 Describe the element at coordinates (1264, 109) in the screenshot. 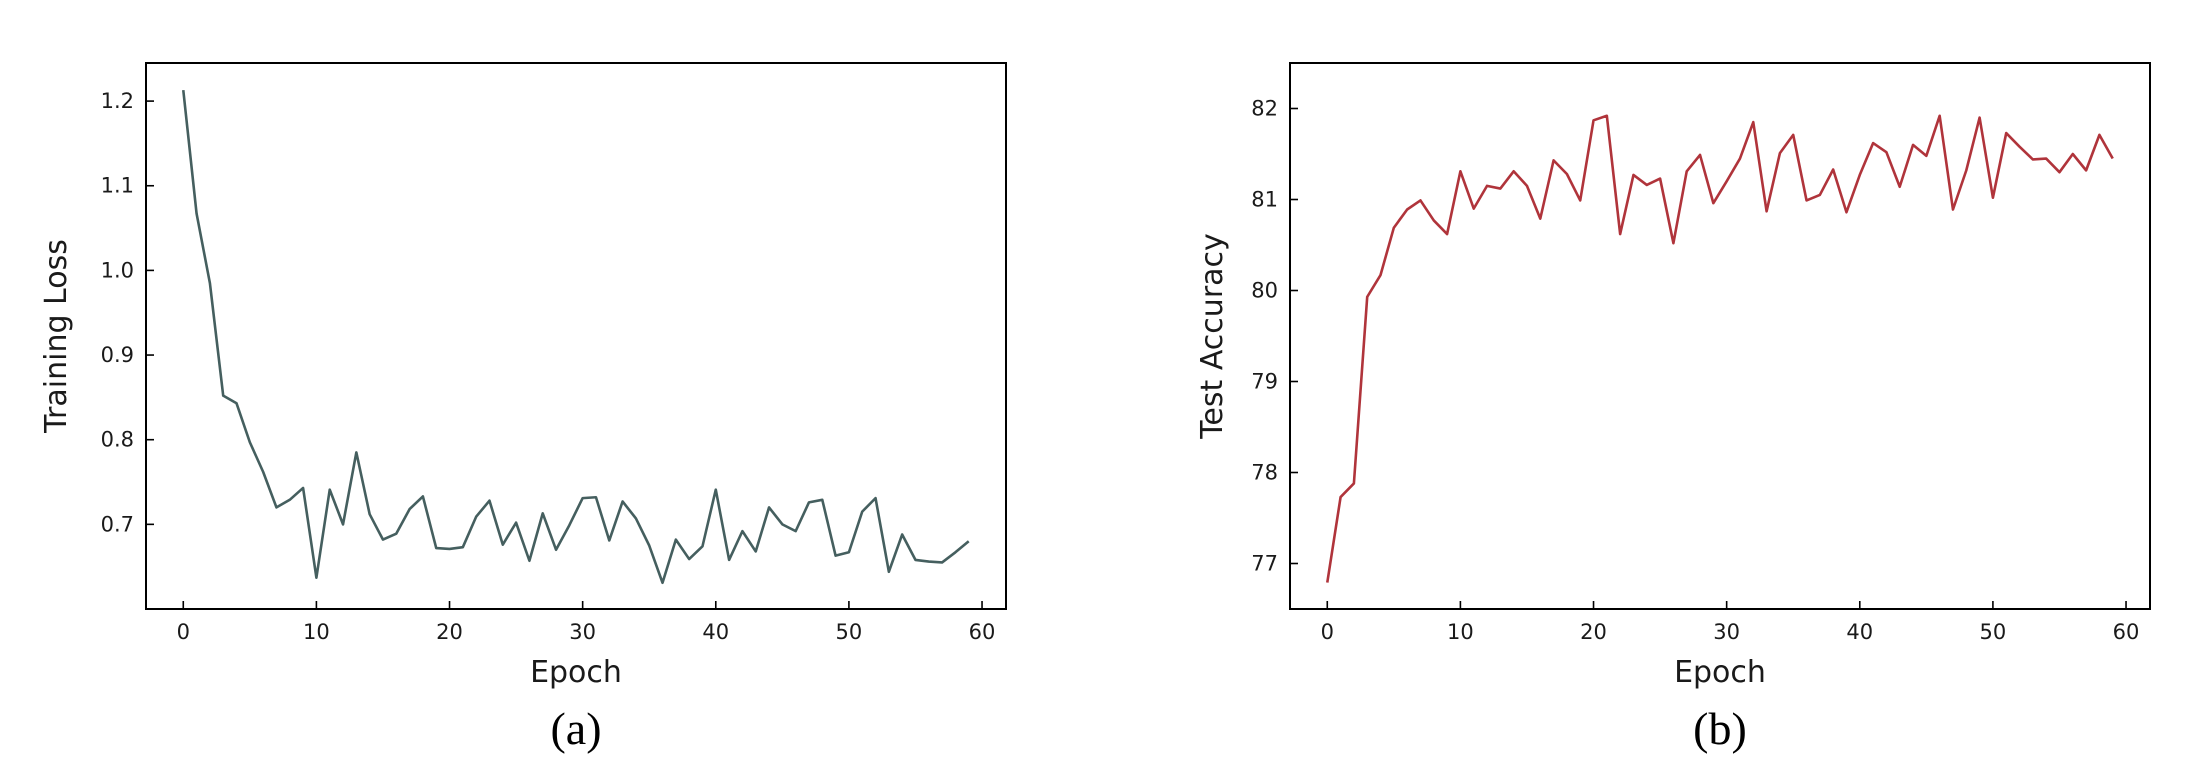

I see `y-tick-label: 82` at that location.